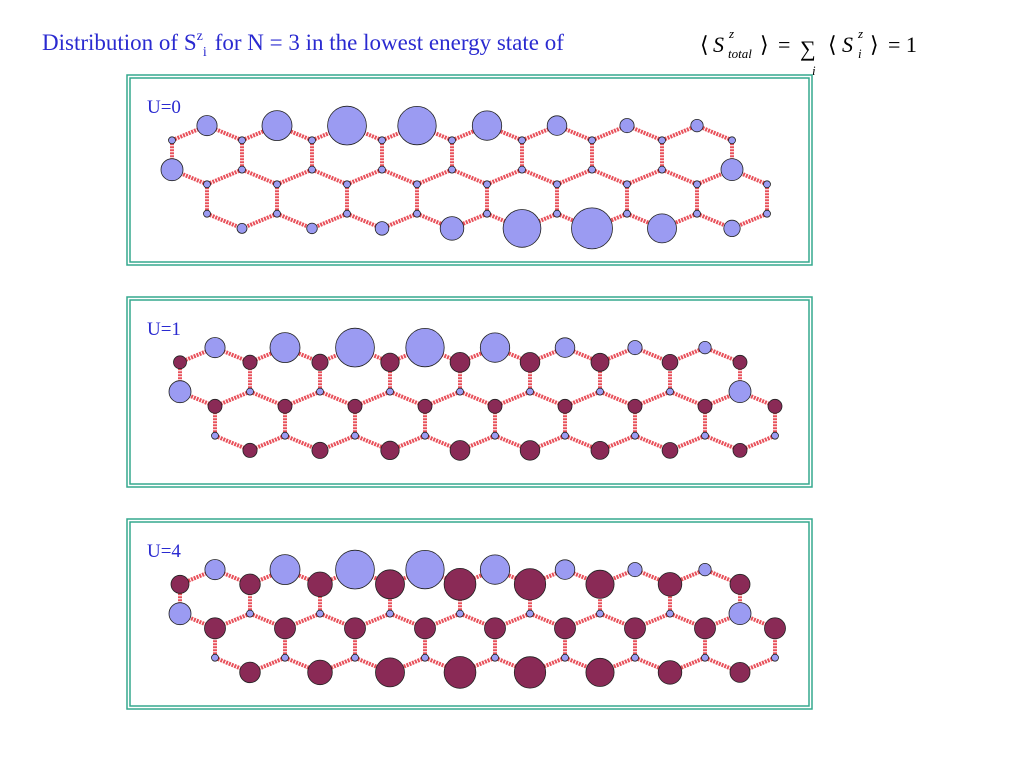  Describe the element at coordinates (704, 44) in the screenshot. I see `bracket: ⟨` at that location.